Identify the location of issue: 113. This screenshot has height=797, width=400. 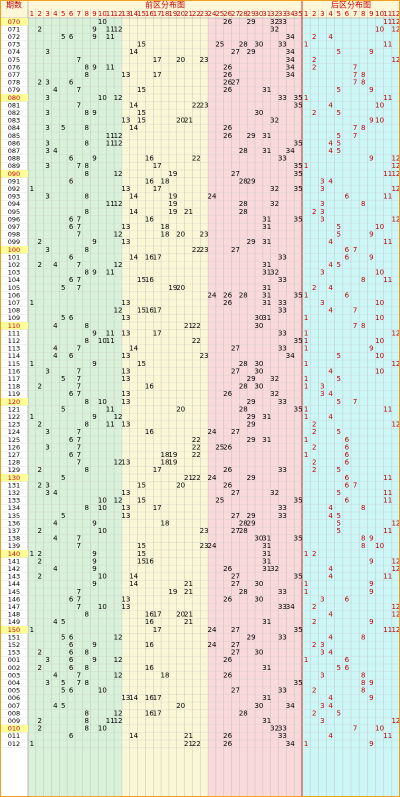
(14, 349).